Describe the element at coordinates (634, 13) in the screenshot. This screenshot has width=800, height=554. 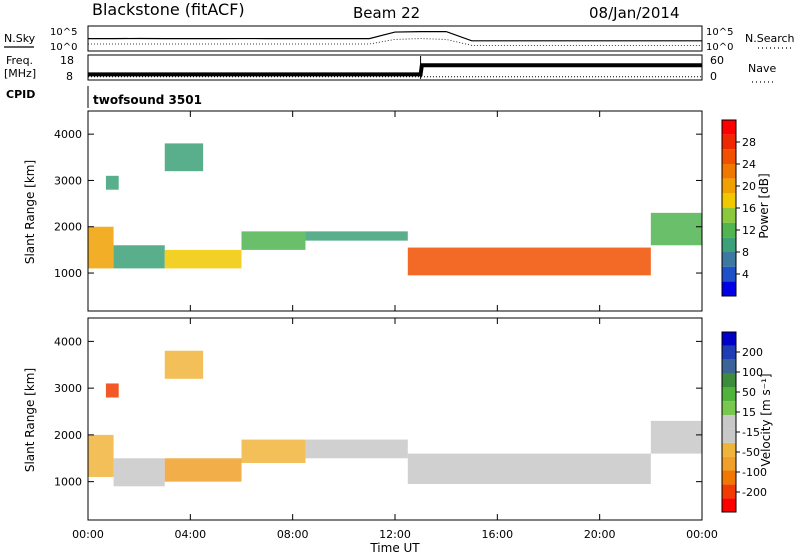
I see `date-title: 08/Jan/2014` at that location.